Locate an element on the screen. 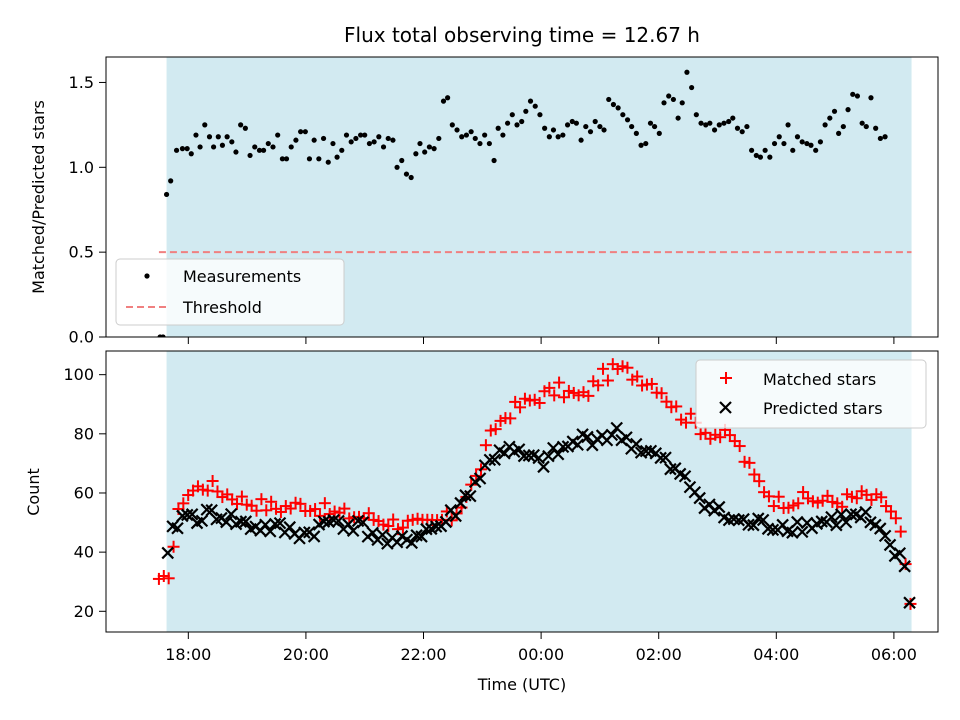  panel-ratio-ytick-label: 1.0 is located at coordinates (81, 167).